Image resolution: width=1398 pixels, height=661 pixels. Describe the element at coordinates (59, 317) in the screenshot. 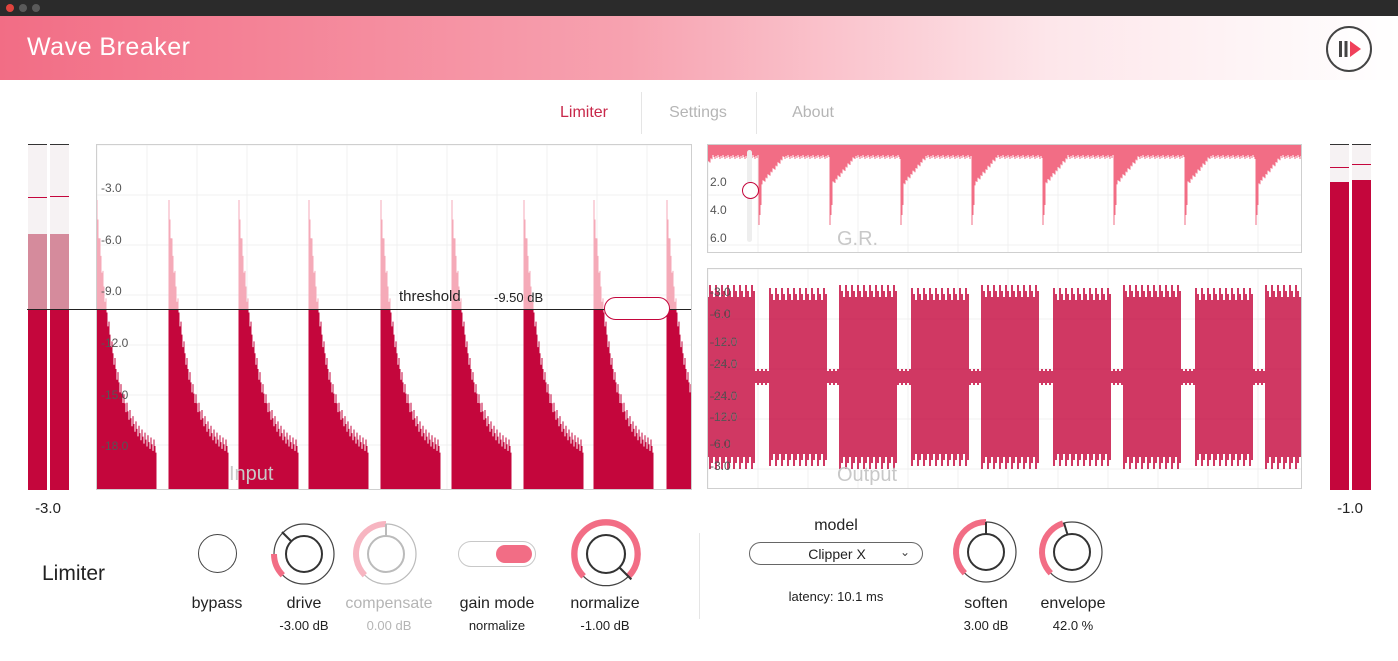

I see `input-meter-right` at that location.